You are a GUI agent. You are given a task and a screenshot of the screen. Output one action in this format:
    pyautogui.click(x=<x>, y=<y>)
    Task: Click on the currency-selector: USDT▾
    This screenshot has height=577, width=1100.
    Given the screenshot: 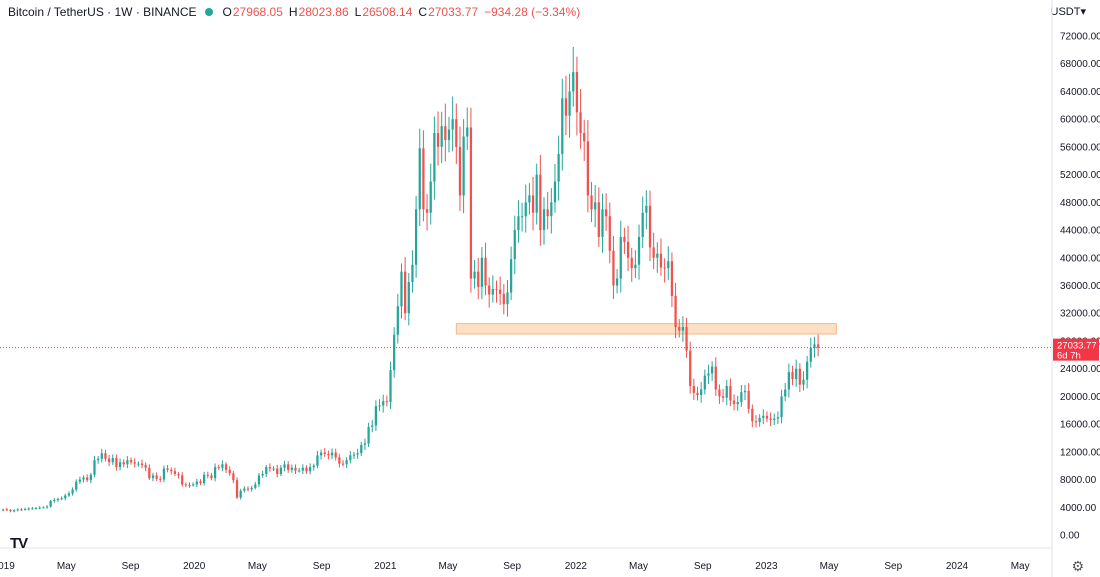 What is the action you would take?
    pyautogui.click(x=1068, y=12)
    